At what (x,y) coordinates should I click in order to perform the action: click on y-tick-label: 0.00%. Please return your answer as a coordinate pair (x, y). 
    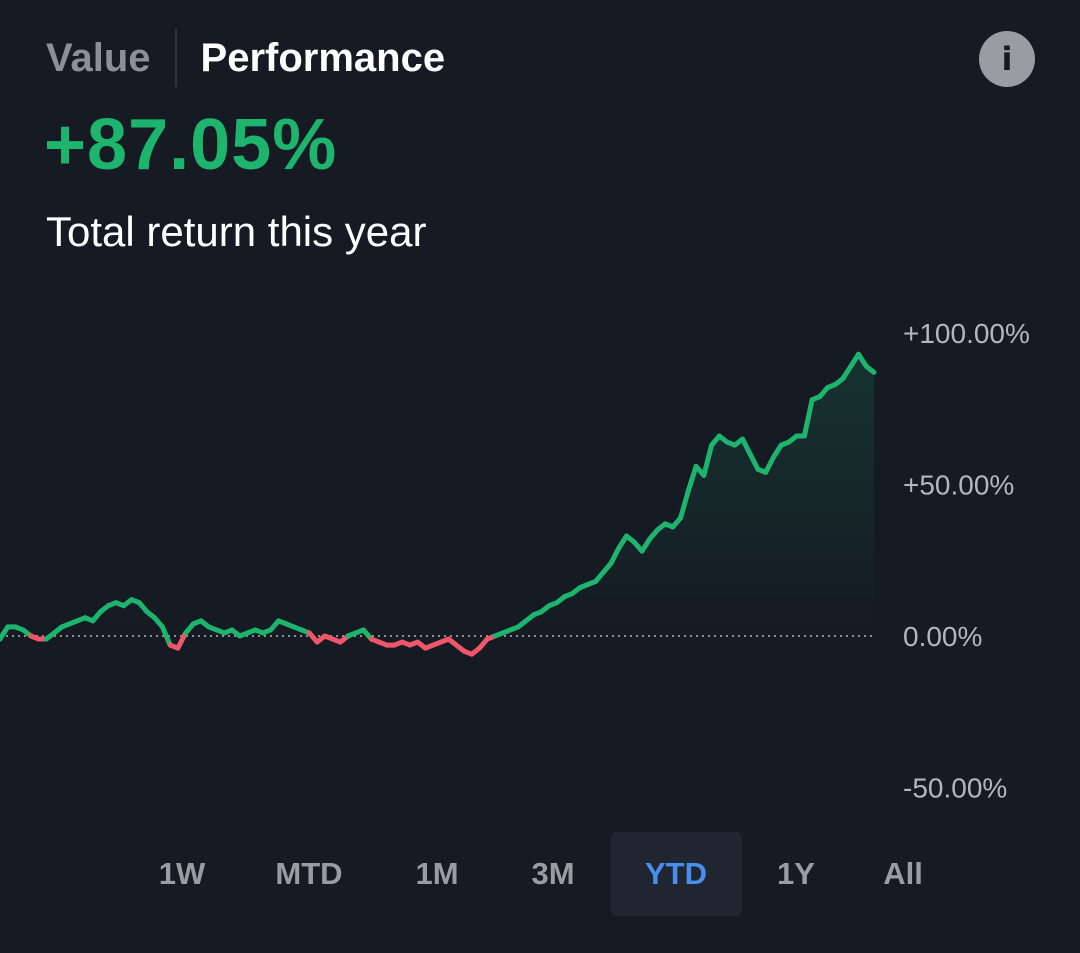
    Looking at the image, I should click on (942, 636).